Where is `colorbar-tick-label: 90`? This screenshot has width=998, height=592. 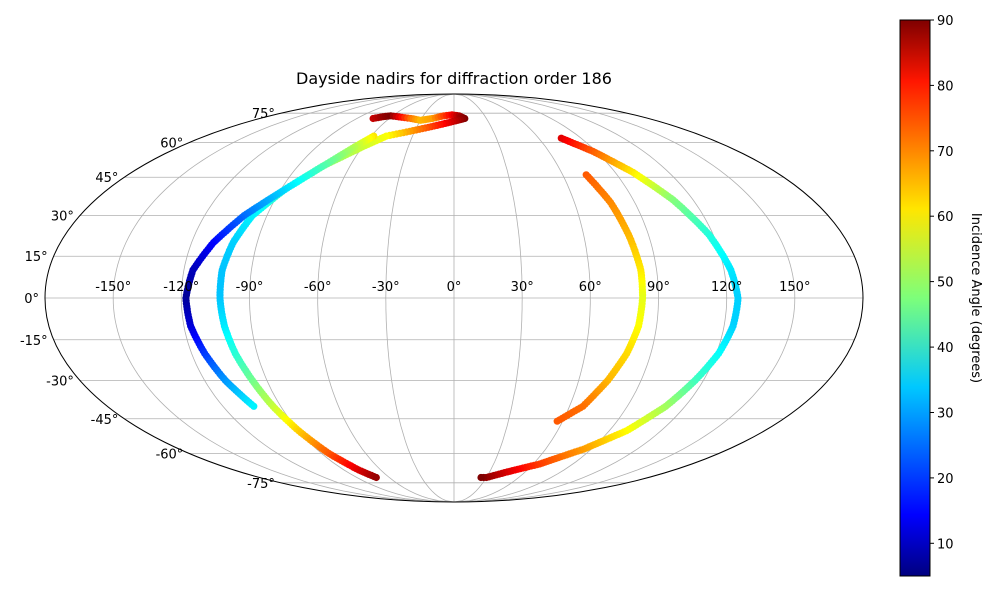 colorbar-tick-label: 90 is located at coordinates (945, 21).